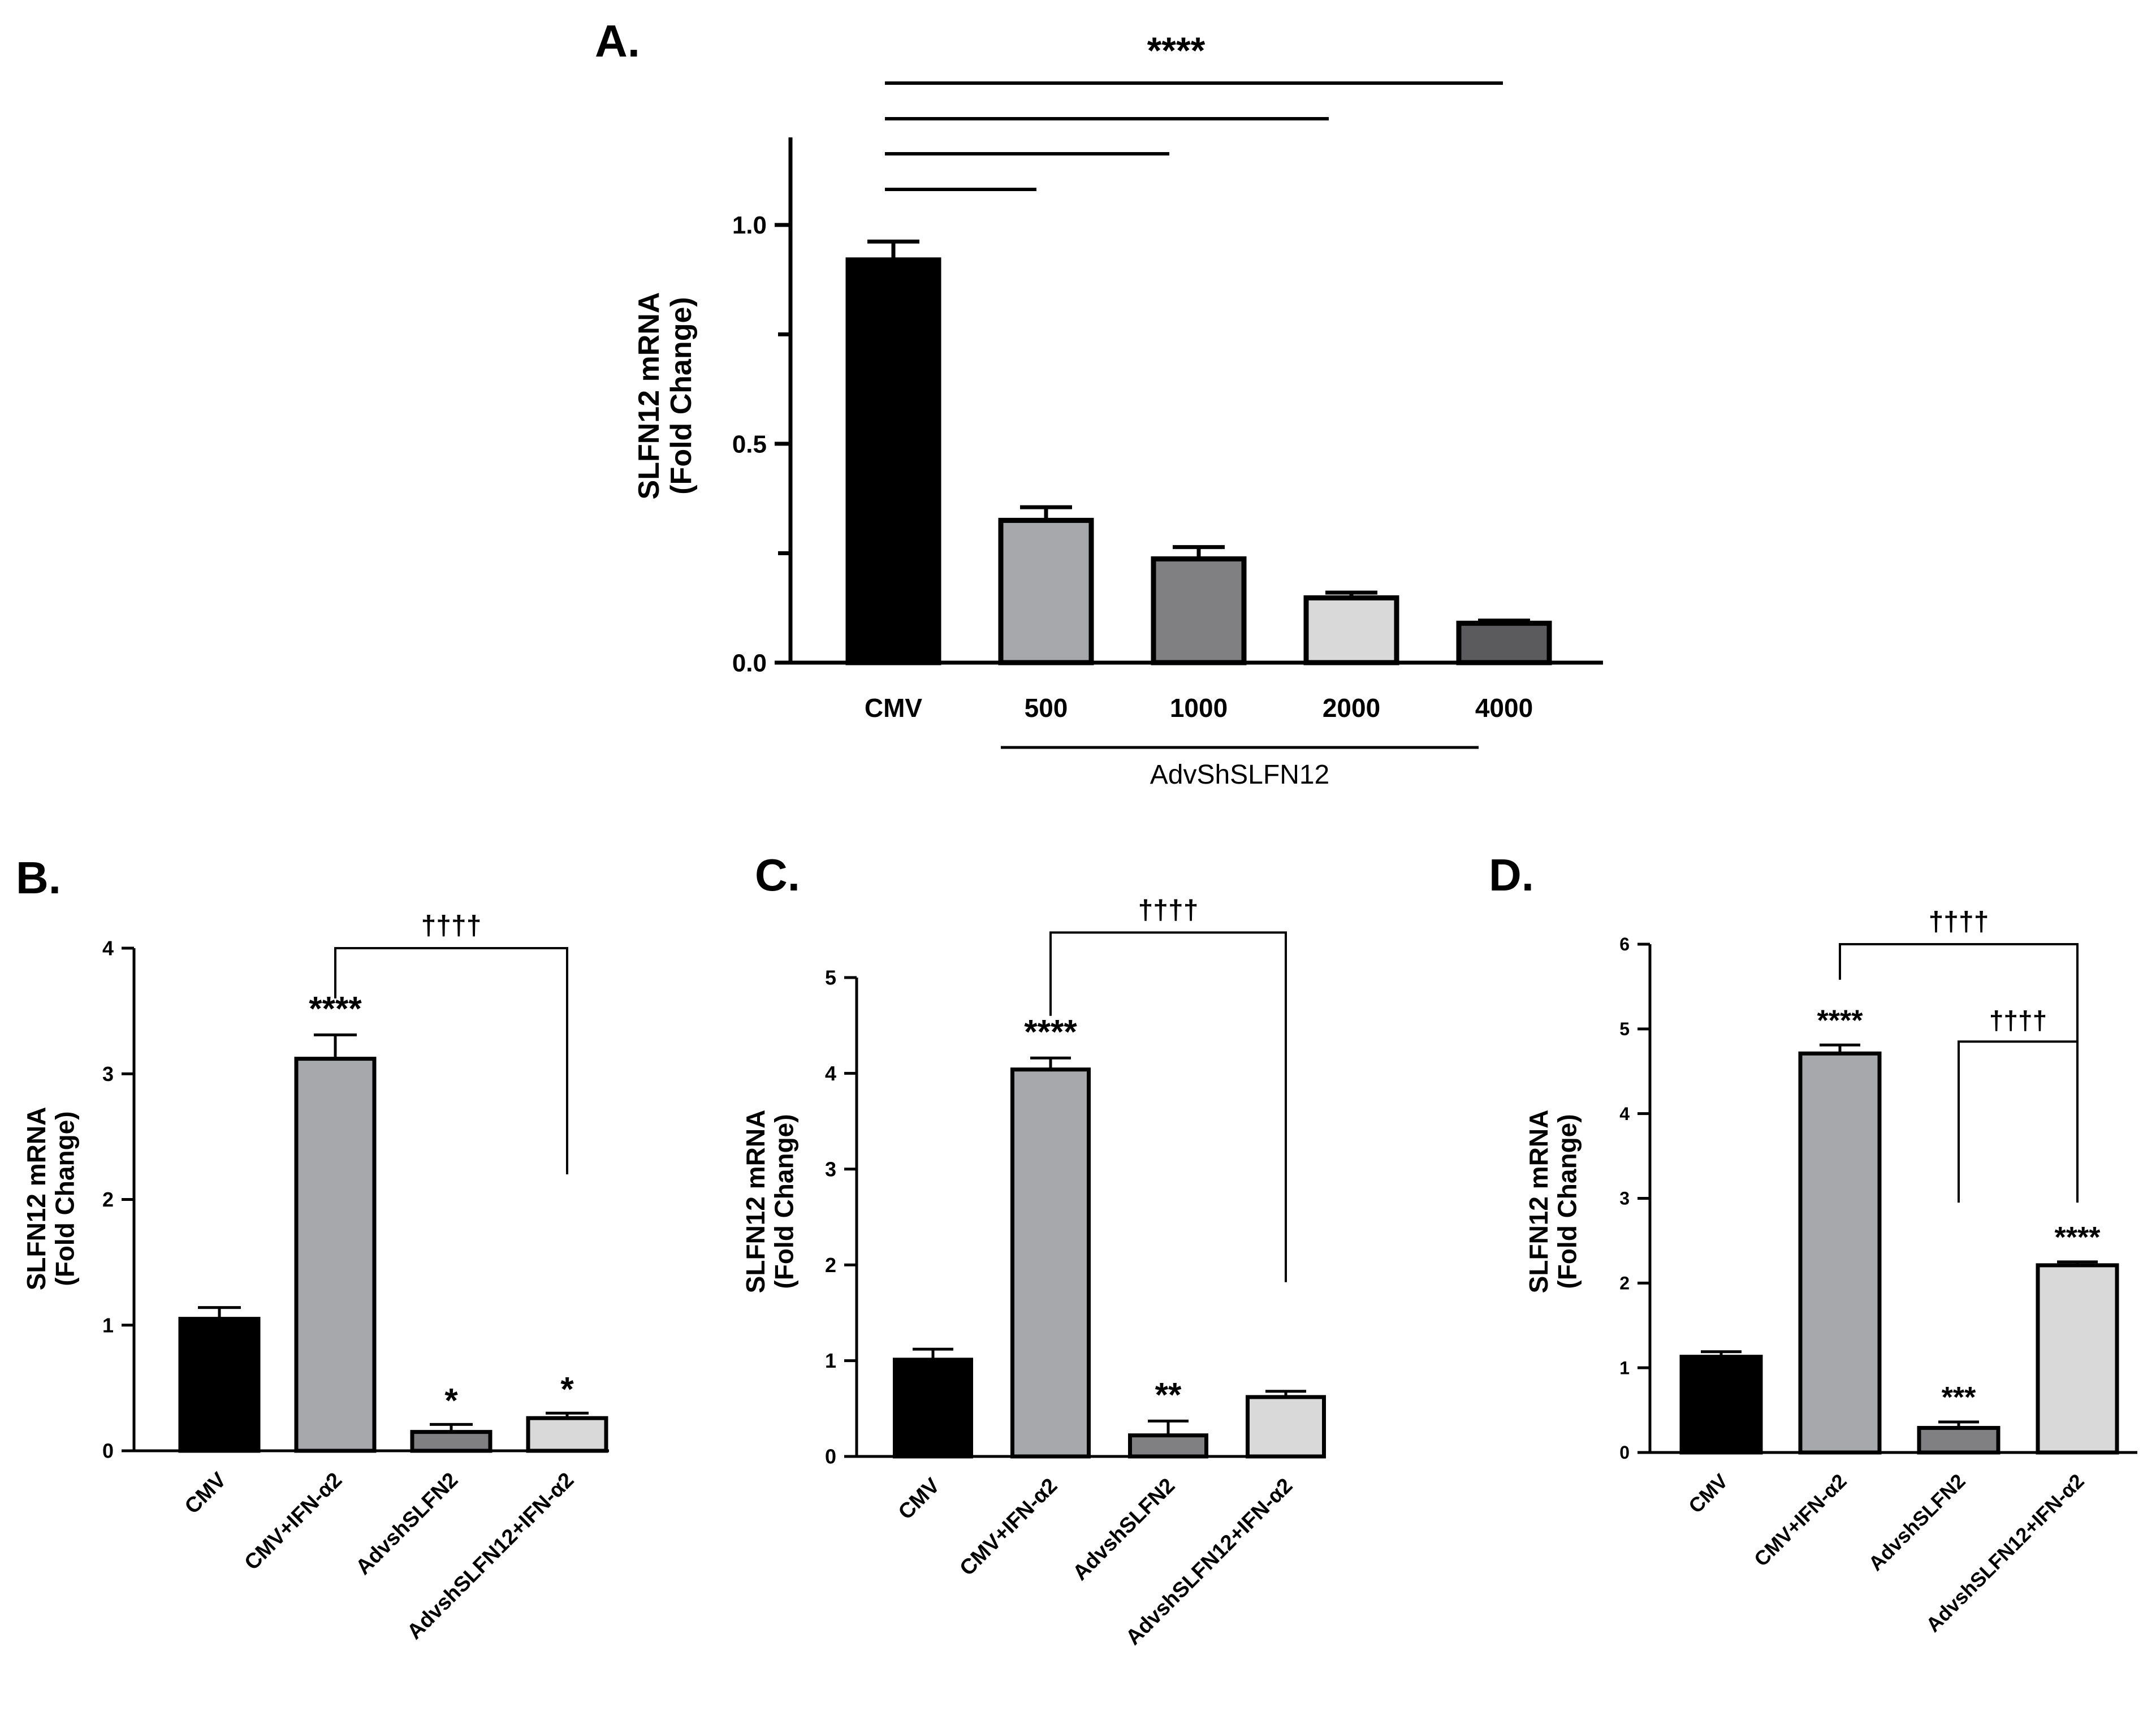  What do you see at coordinates (1169, 1394) in the screenshot?
I see `significance-mark-c: **` at bounding box center [1169, 1394].